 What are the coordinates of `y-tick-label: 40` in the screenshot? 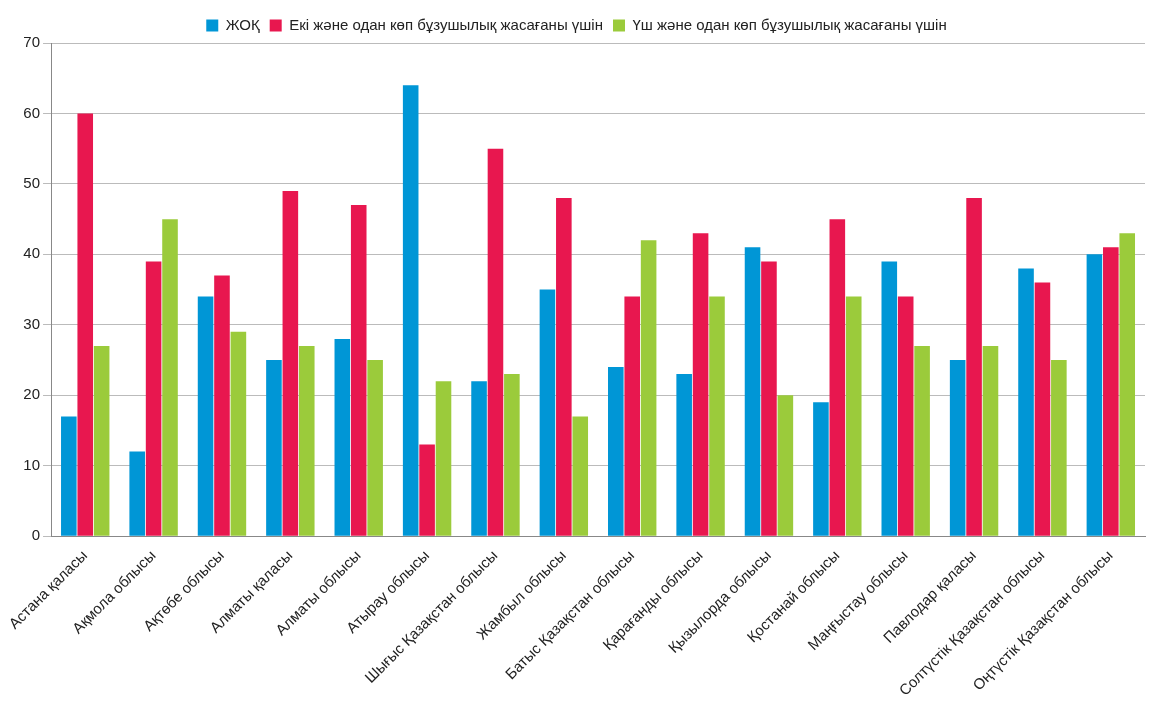 It's located at (32, 253).